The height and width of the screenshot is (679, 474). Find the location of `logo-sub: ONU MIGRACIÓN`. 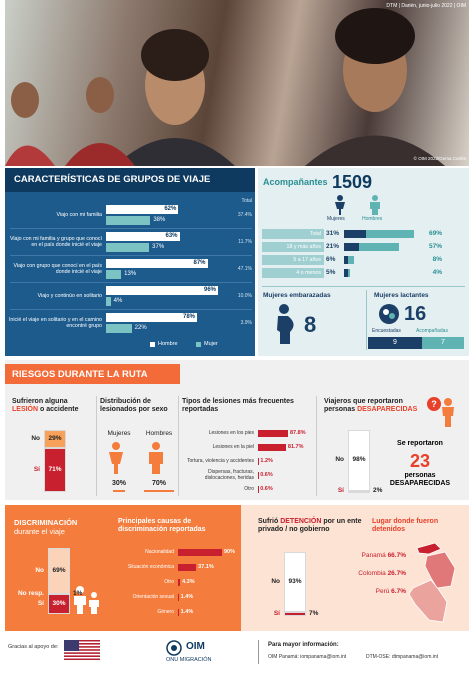

logo-sub: ONU MIGRACIÓN is located at coordinates (189, 660).